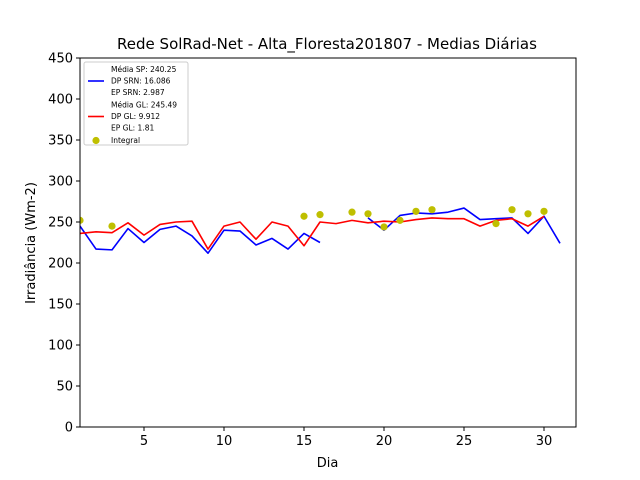 Image resolution: width=640 pixels, height=480 pixels. I want to click on y-tick-label: 350, so click(60, 141).